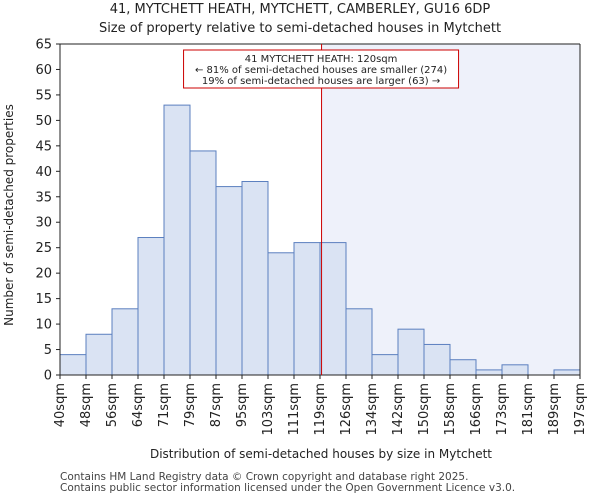  What do you see at coordinates (43, 45) in the screenshot?
I see `y-tick-label: 65` at bounding box center [43, 45].